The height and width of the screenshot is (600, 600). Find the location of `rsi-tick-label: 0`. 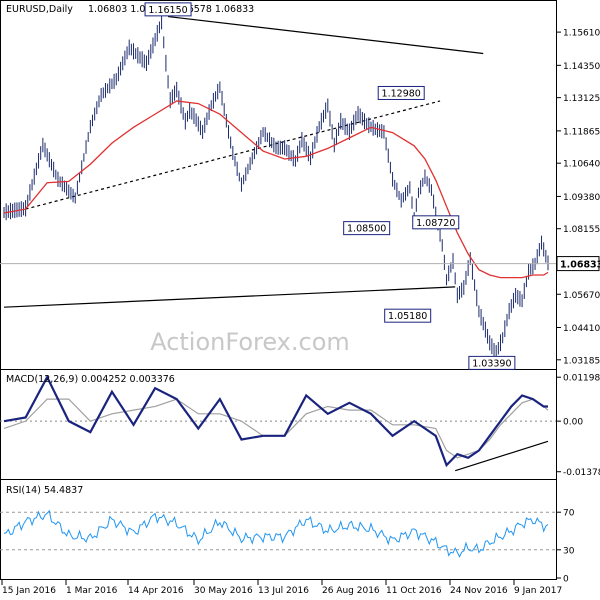

rsi-tick-label: 0 is located at coordinates (566, 580).